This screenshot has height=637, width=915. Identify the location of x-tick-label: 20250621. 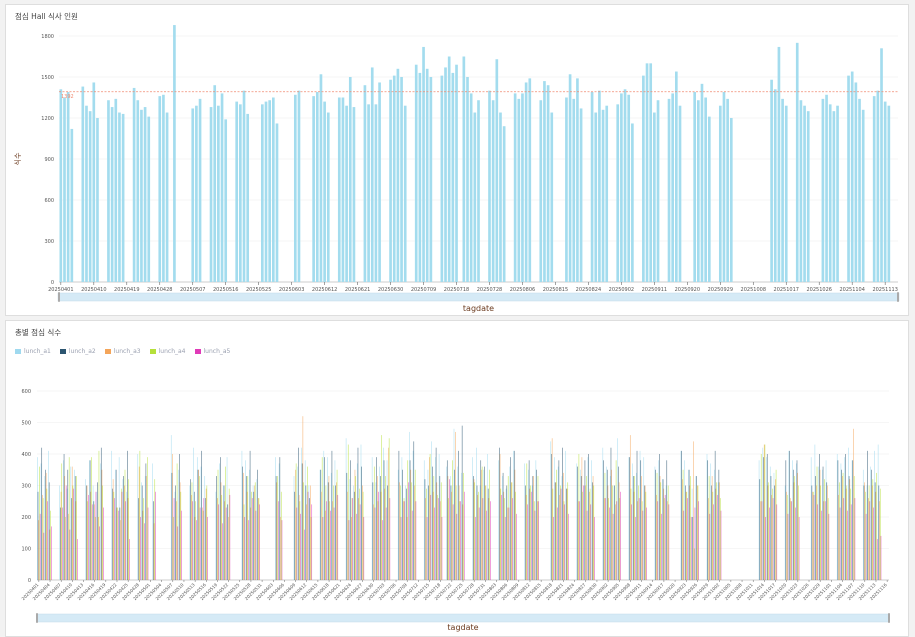
(357, 290).